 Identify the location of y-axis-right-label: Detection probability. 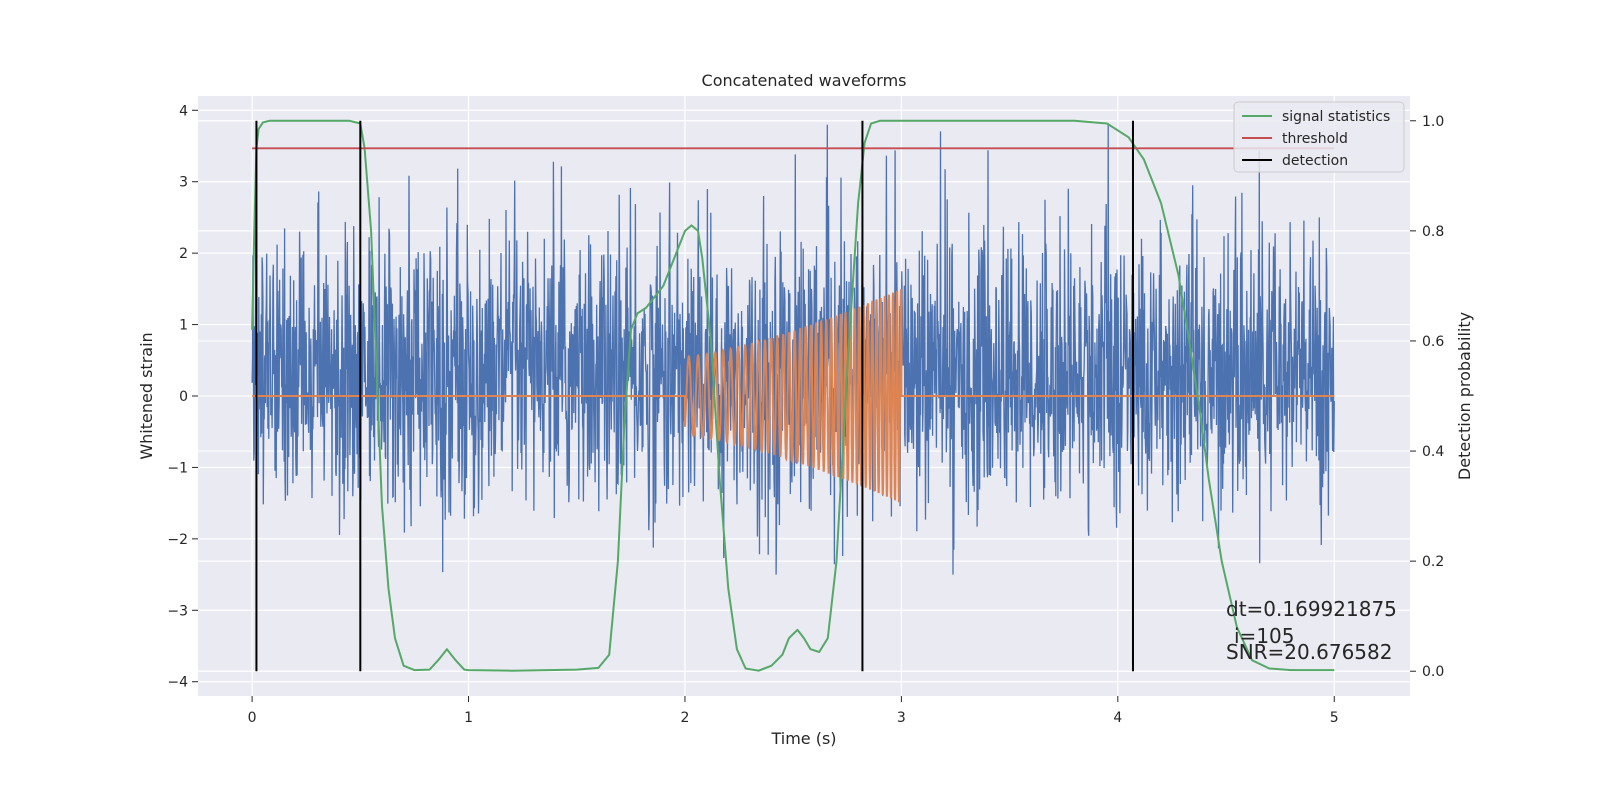
(1464, 396).